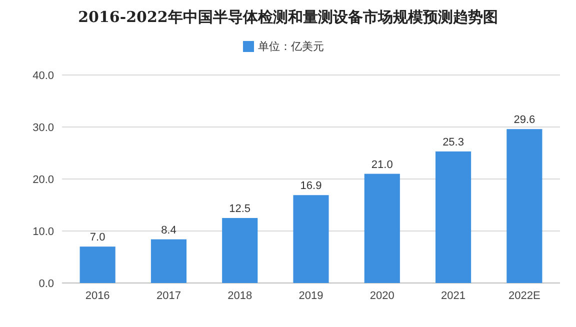  Describe the element at coordinates (311, 296) in the screenshot. I see `x-tick-label: 2019` at that location.